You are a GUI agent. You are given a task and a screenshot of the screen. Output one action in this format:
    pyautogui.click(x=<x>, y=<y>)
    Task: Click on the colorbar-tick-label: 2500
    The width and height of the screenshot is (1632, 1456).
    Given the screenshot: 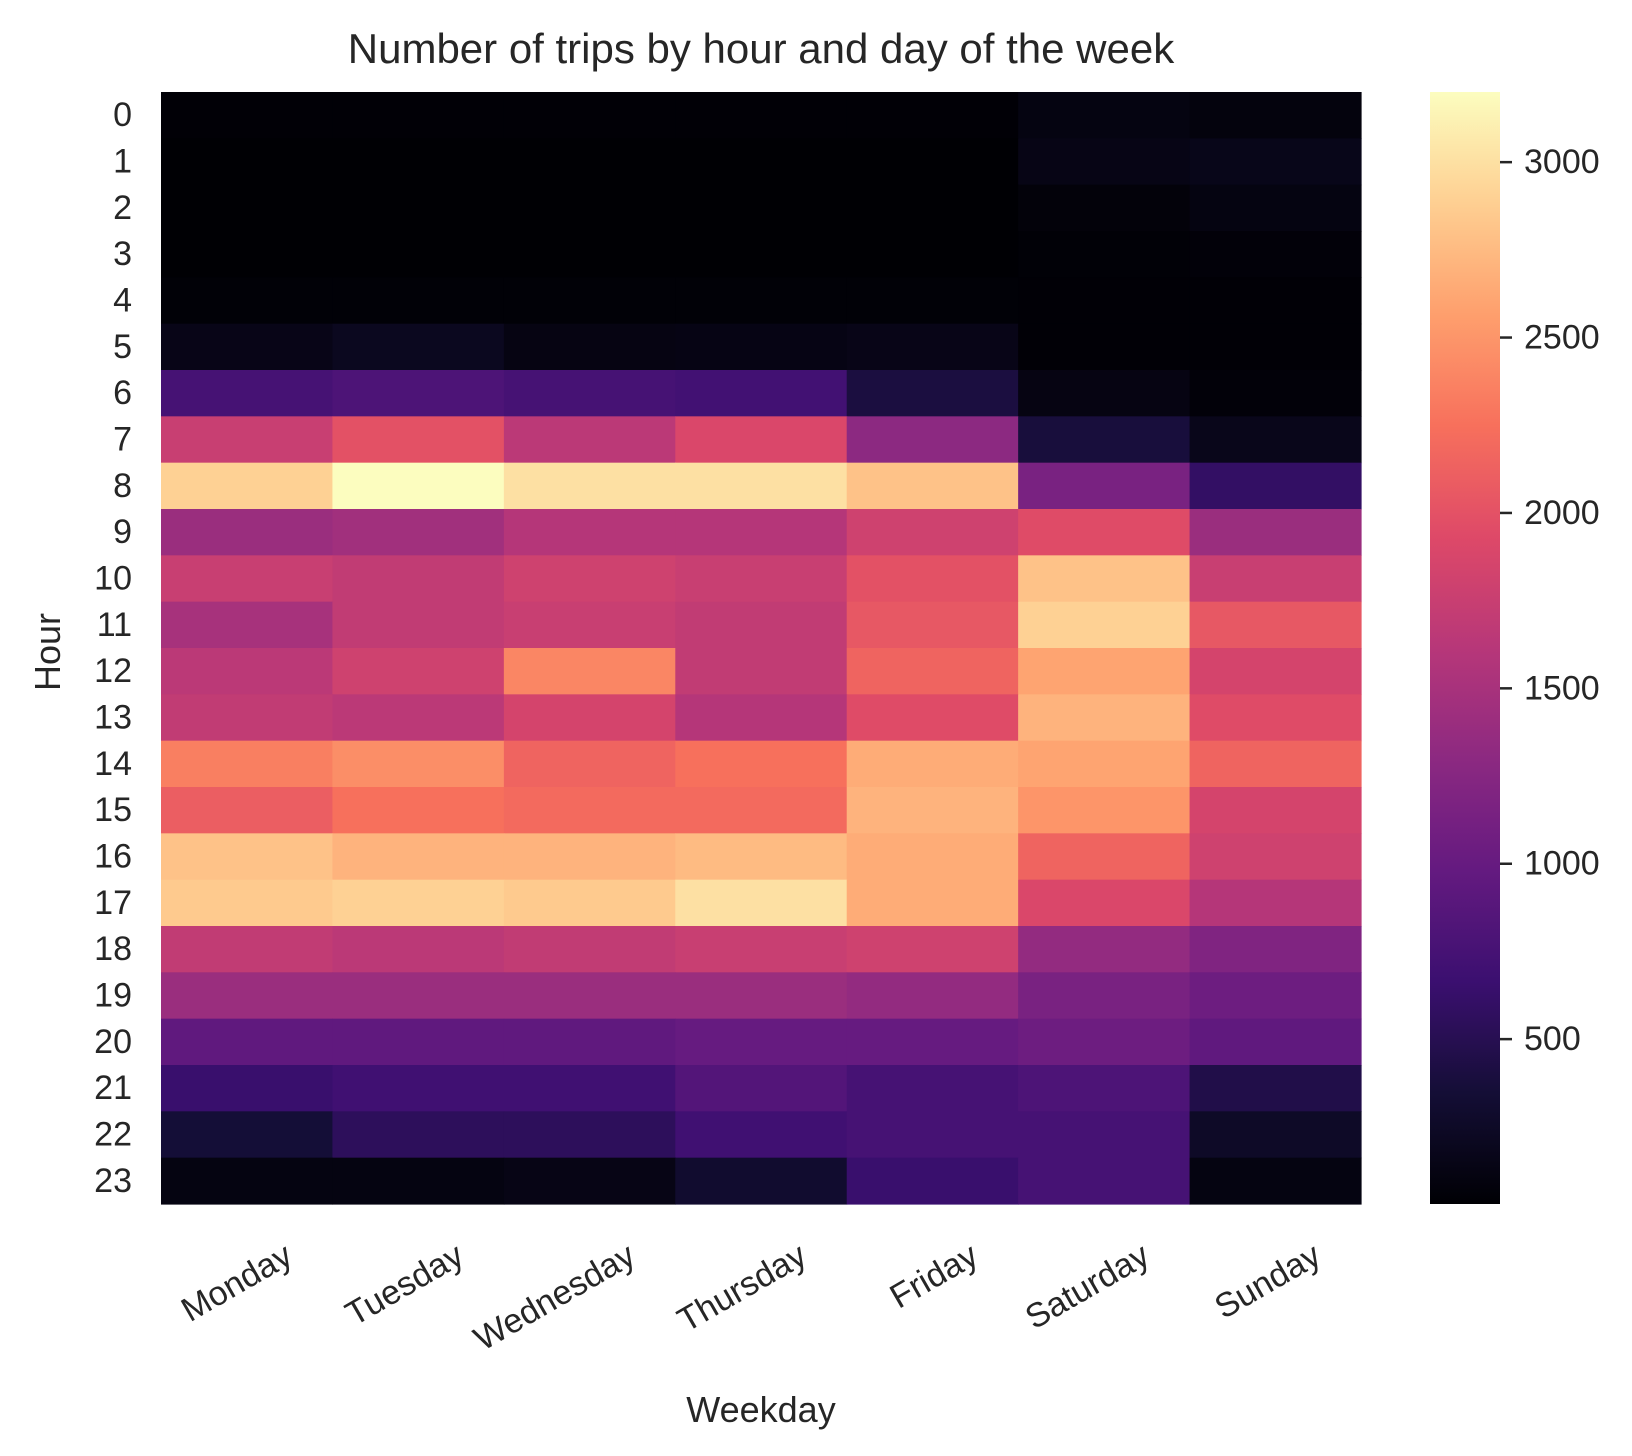 What is the action you would take?
    pyautogui.click(x=1562, y=338)
    